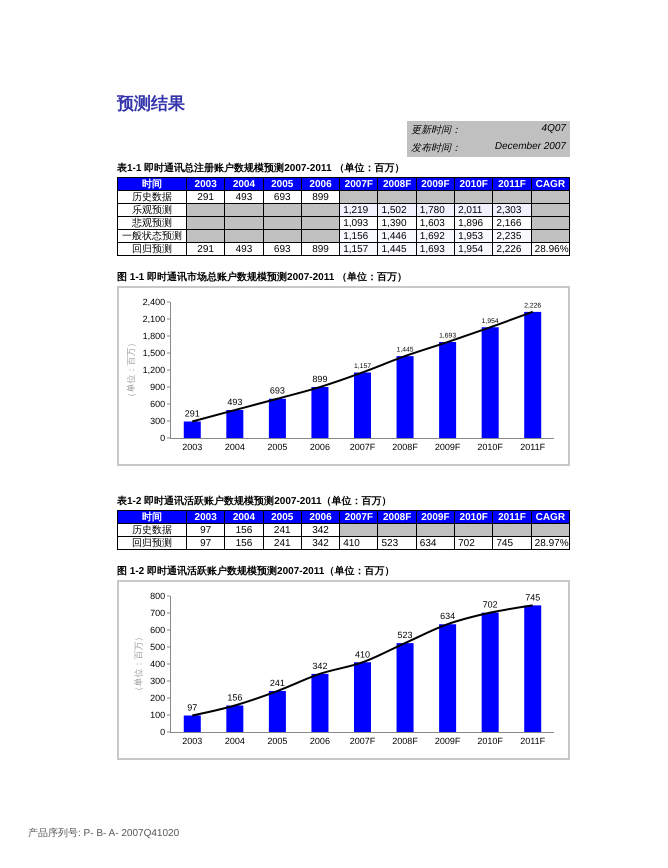 This screenshot has width=668, height=868. I want to click on data-label: 1,603, so click(435, 223).